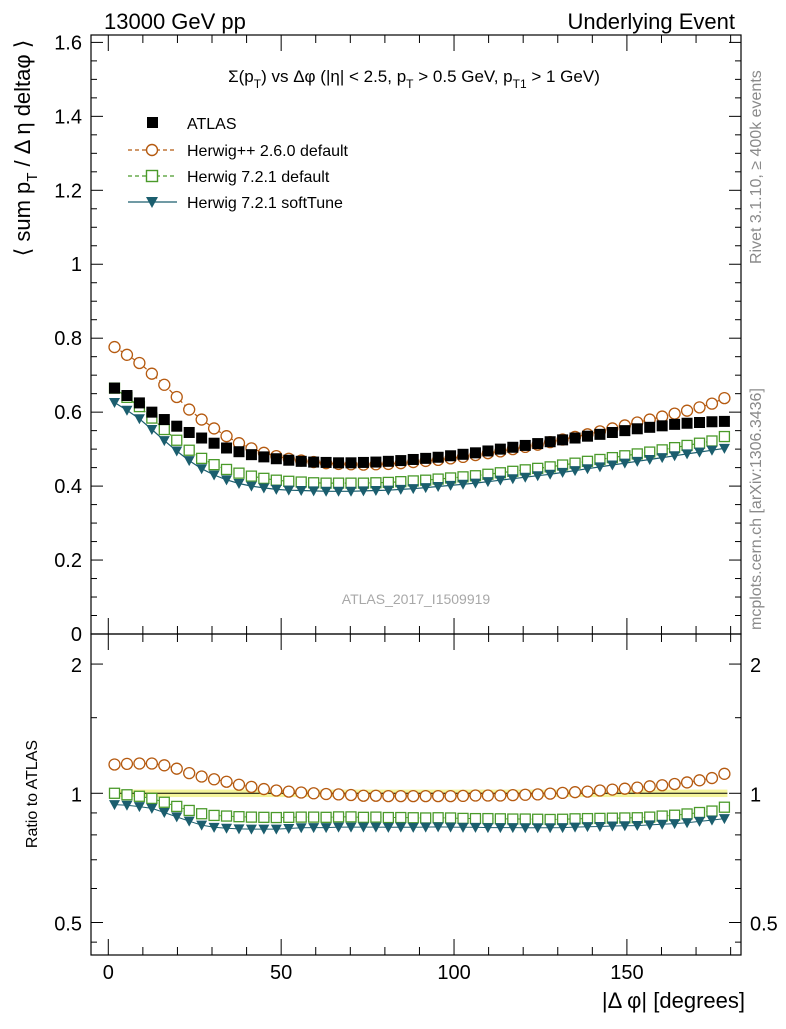 The height and width of the screenshot is (1029, 786). I want to click on ratio-ytick-label: 2, so click(76, 666).